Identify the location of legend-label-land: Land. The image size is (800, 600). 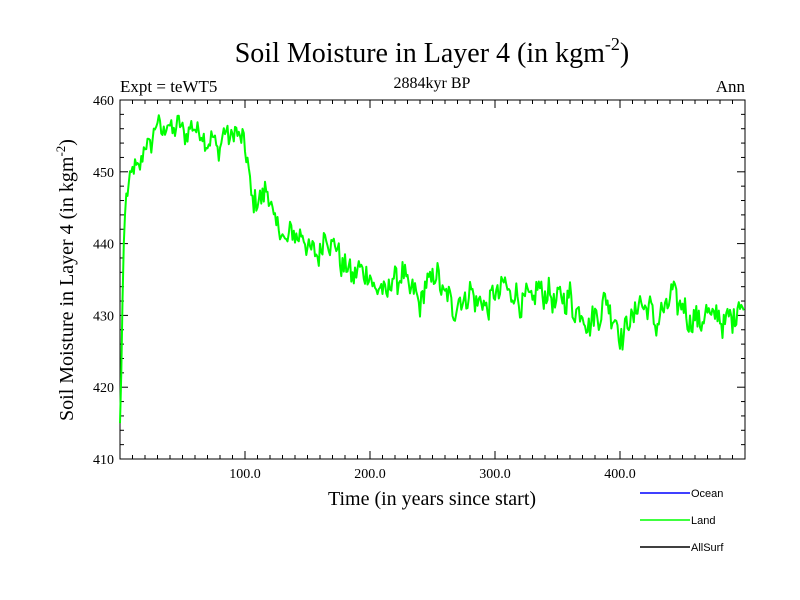
(703, 521).